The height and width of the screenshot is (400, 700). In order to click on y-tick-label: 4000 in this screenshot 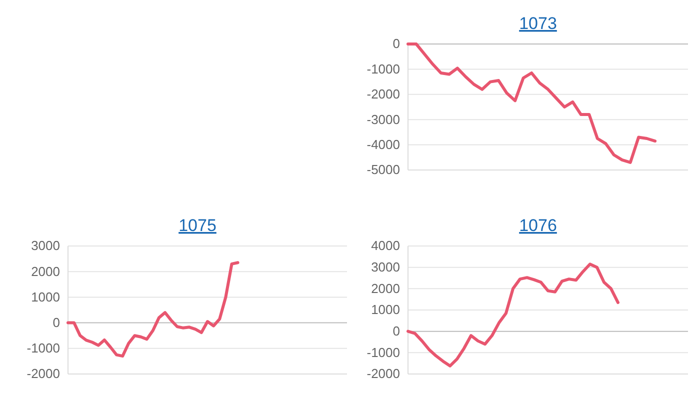, I will do `click(385, 246)`.